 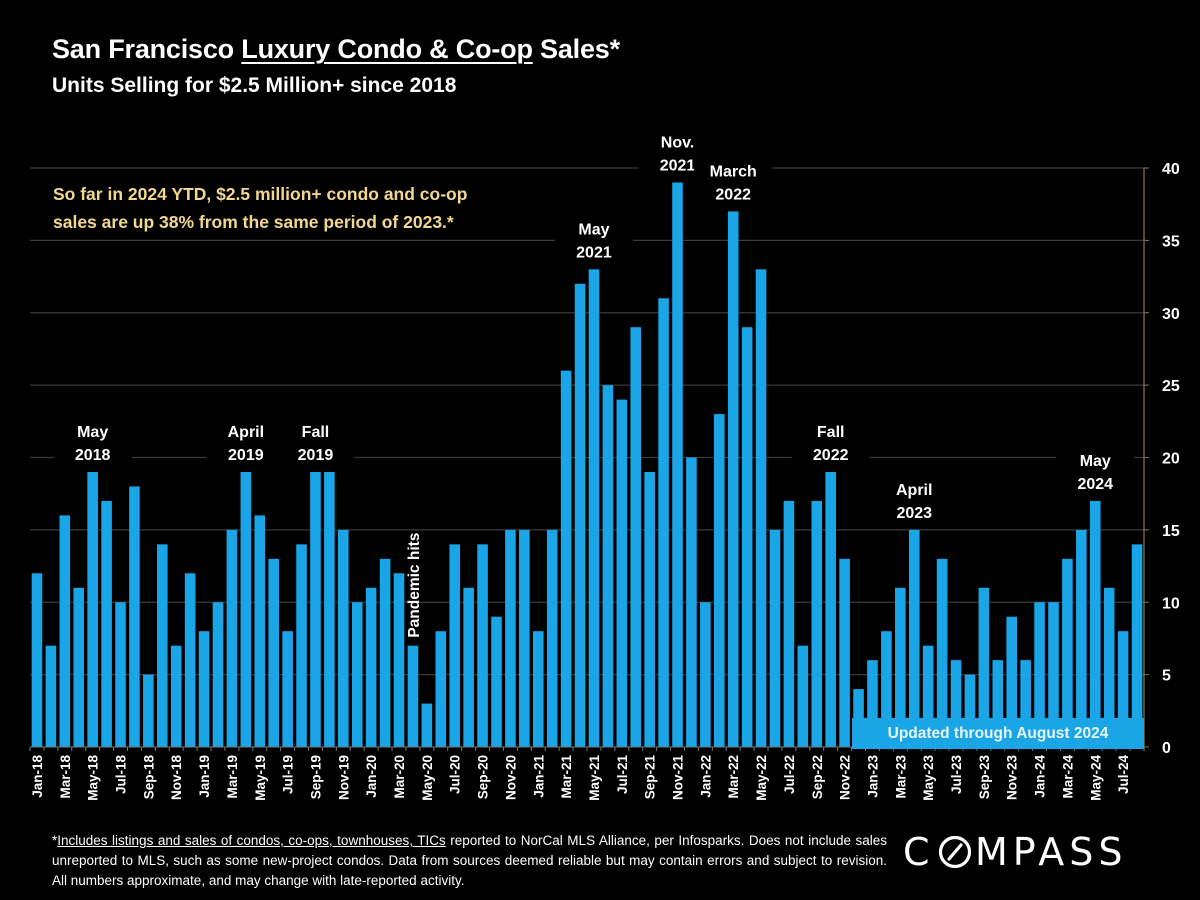 I want to click on x-tick-label: Sep-23, so click(x=984, y=777).